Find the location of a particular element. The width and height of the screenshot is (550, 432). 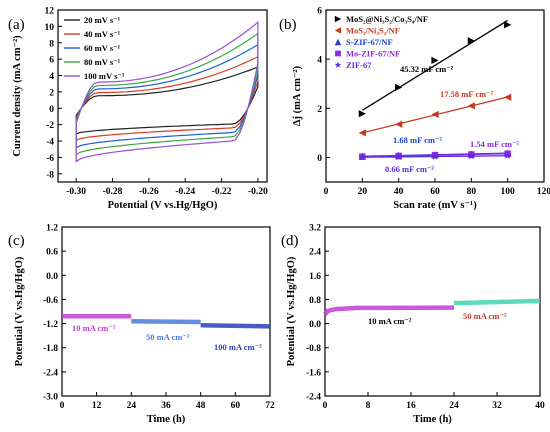

legend-label: ZIF-67 is located at coordinates (359, 65).